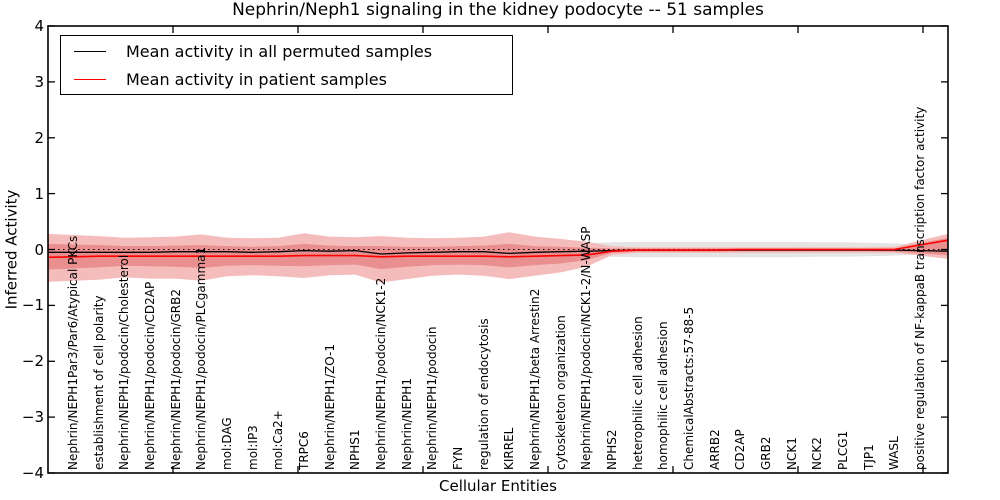 The width and height of the screenshot is (1000, 500). What do you see at coordinates (329, 407) in the screenshot?
I see `x-tick-label: Nephrin/NEPH1/ZO-1` at bounding box center [329, 407].